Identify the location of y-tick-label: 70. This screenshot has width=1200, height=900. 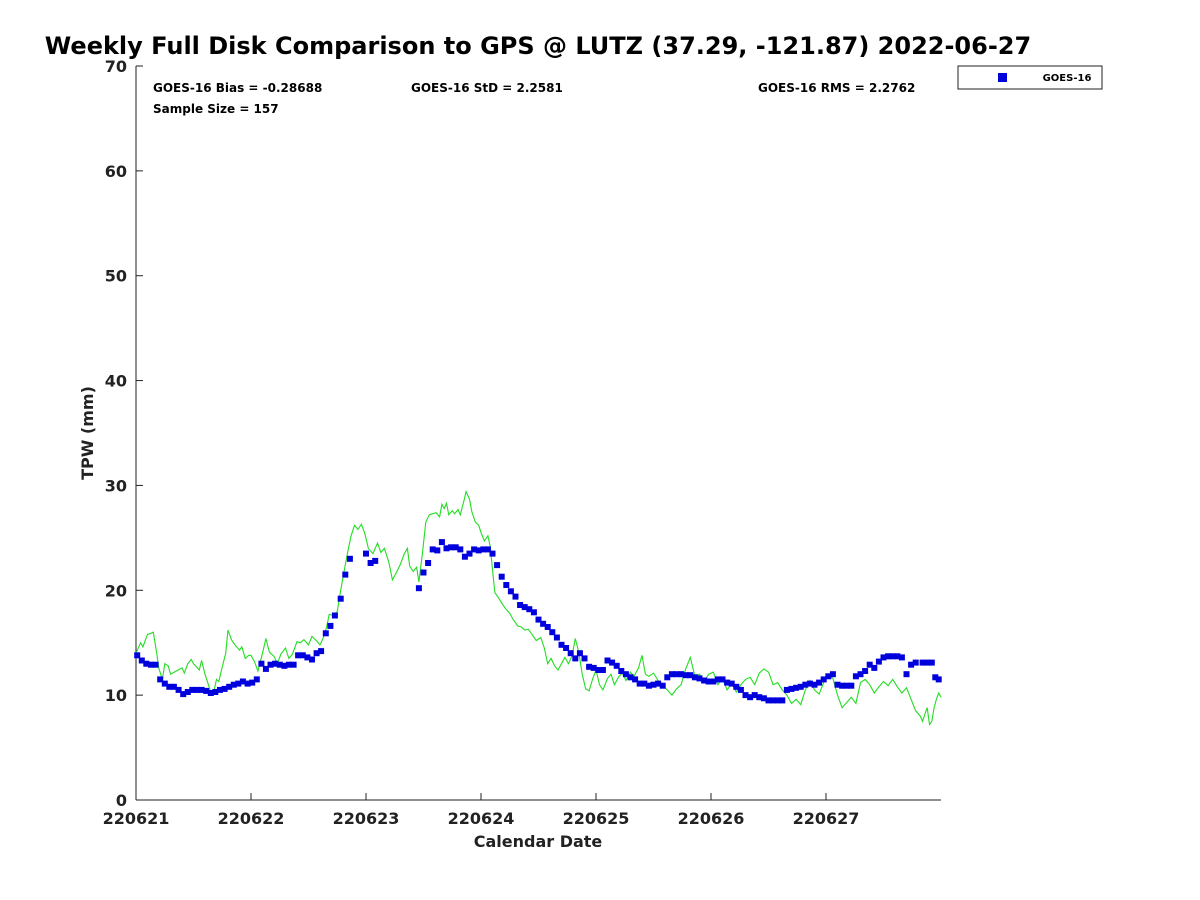
(116, 66).